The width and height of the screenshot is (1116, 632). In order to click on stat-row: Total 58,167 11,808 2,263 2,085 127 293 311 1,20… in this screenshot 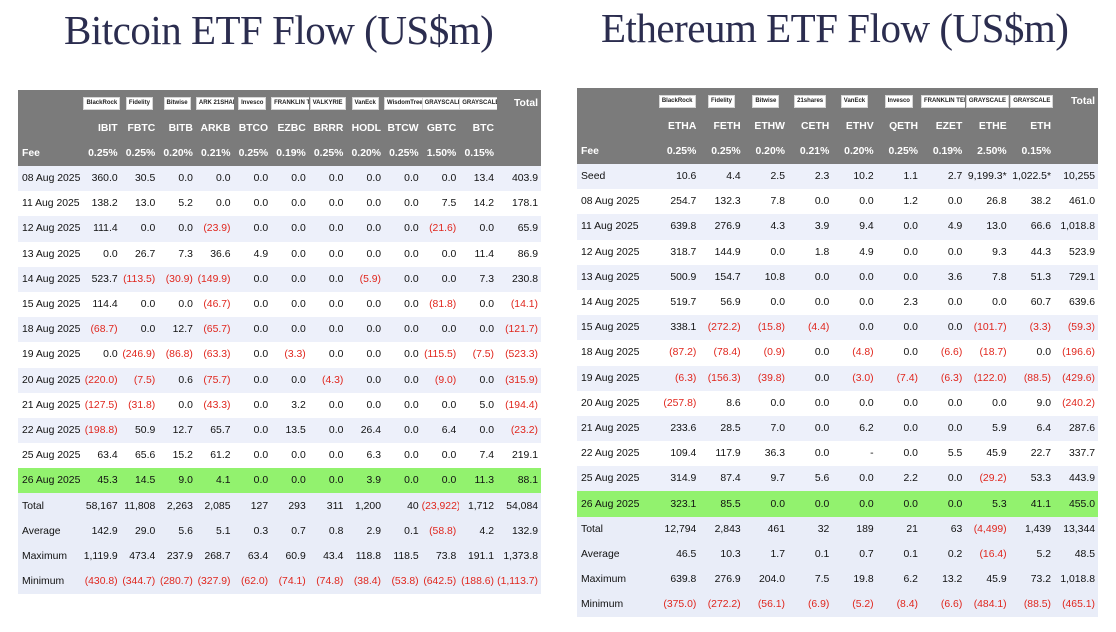, I will do `click(279, 506)`.